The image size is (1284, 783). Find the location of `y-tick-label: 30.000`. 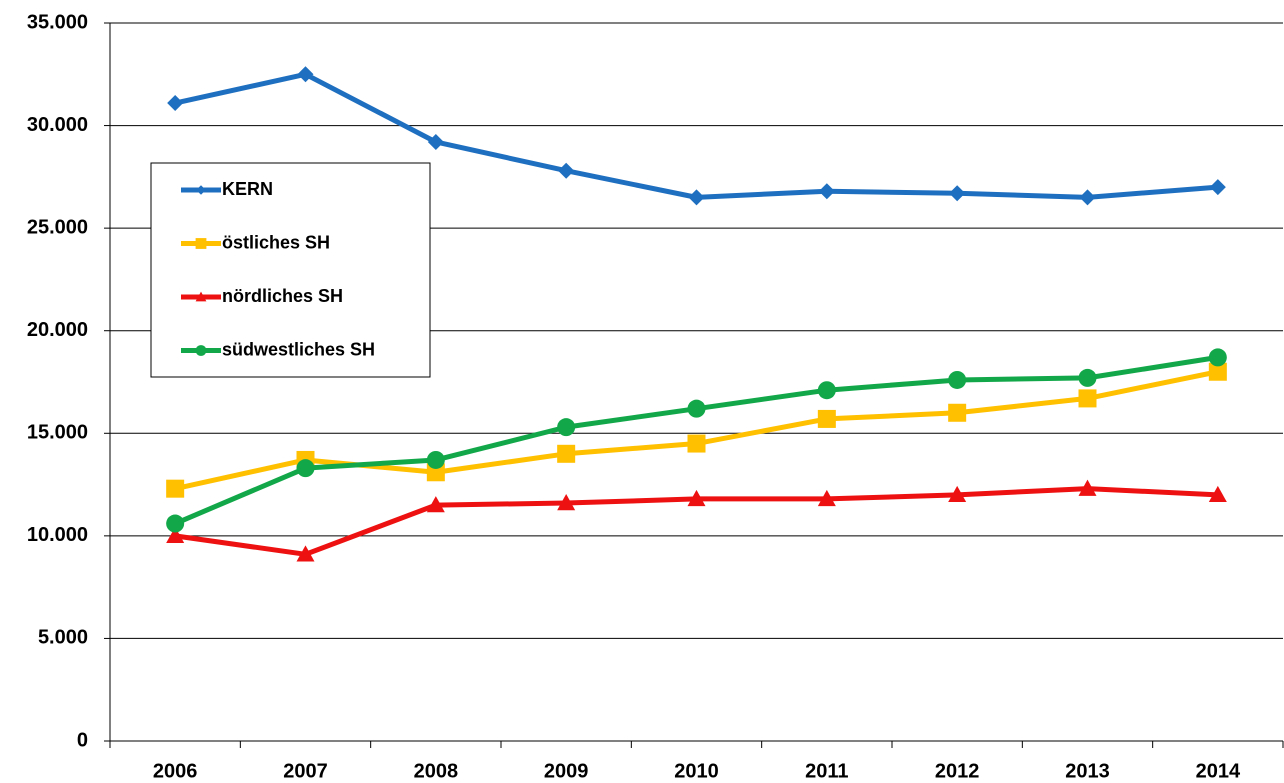

y-tick-label: 30.000 is located at coordinates (57, 125).